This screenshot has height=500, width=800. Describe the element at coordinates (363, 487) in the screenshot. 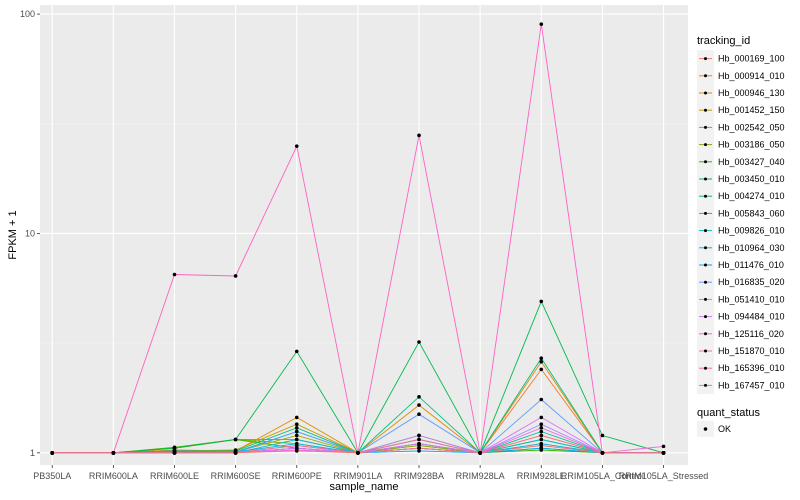

I see `x-axis-title: sample_name` at that location.